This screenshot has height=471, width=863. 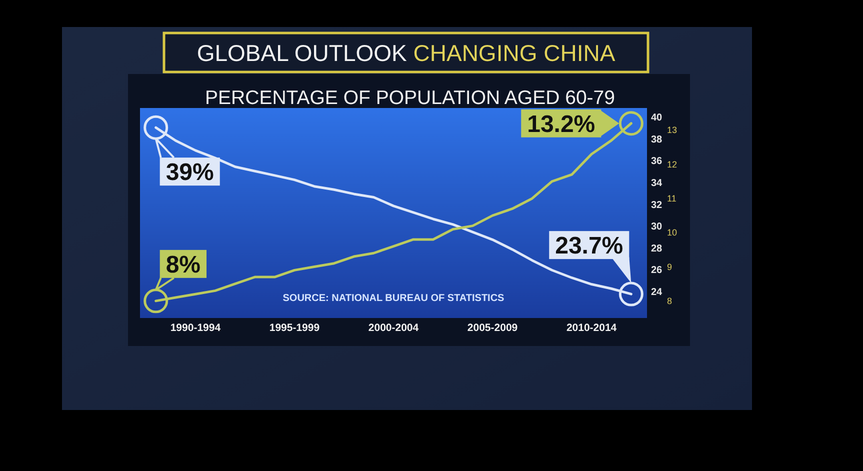 What do you see at coordinates (672, 164) in the screenshot?
I see `y2-tick-label: 12` at bounding box center [672, 164].